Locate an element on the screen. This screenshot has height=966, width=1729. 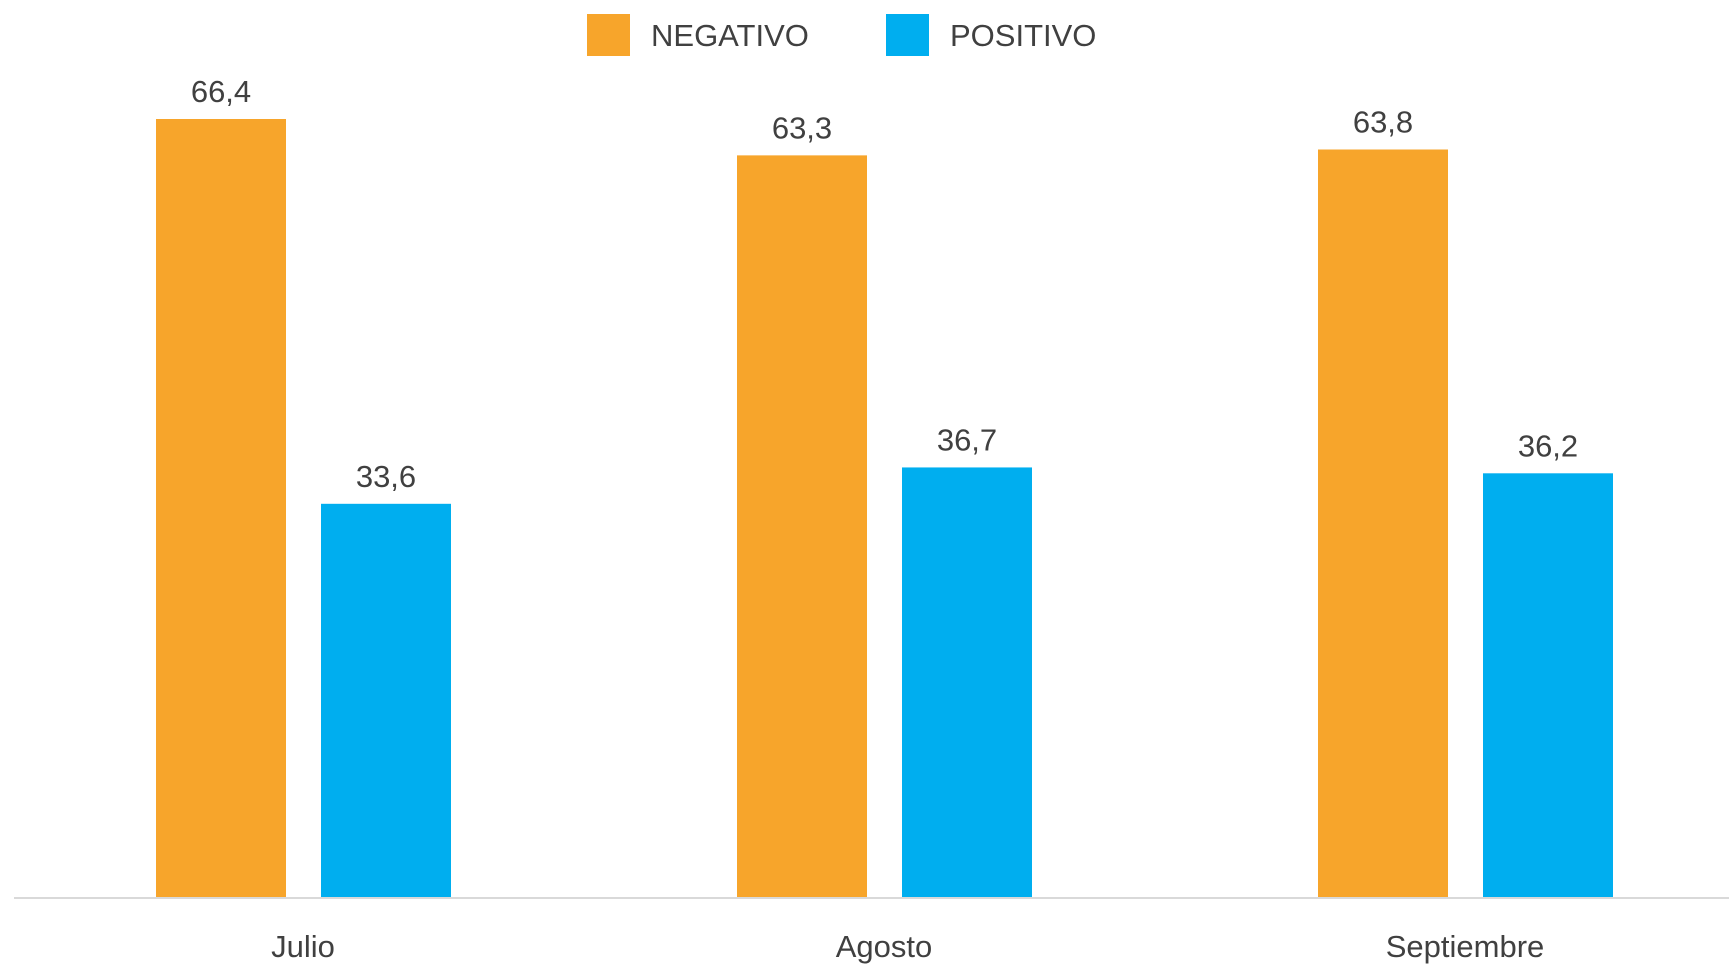
x-tick-label: Septiembre is located at coordinates (1465, 946).